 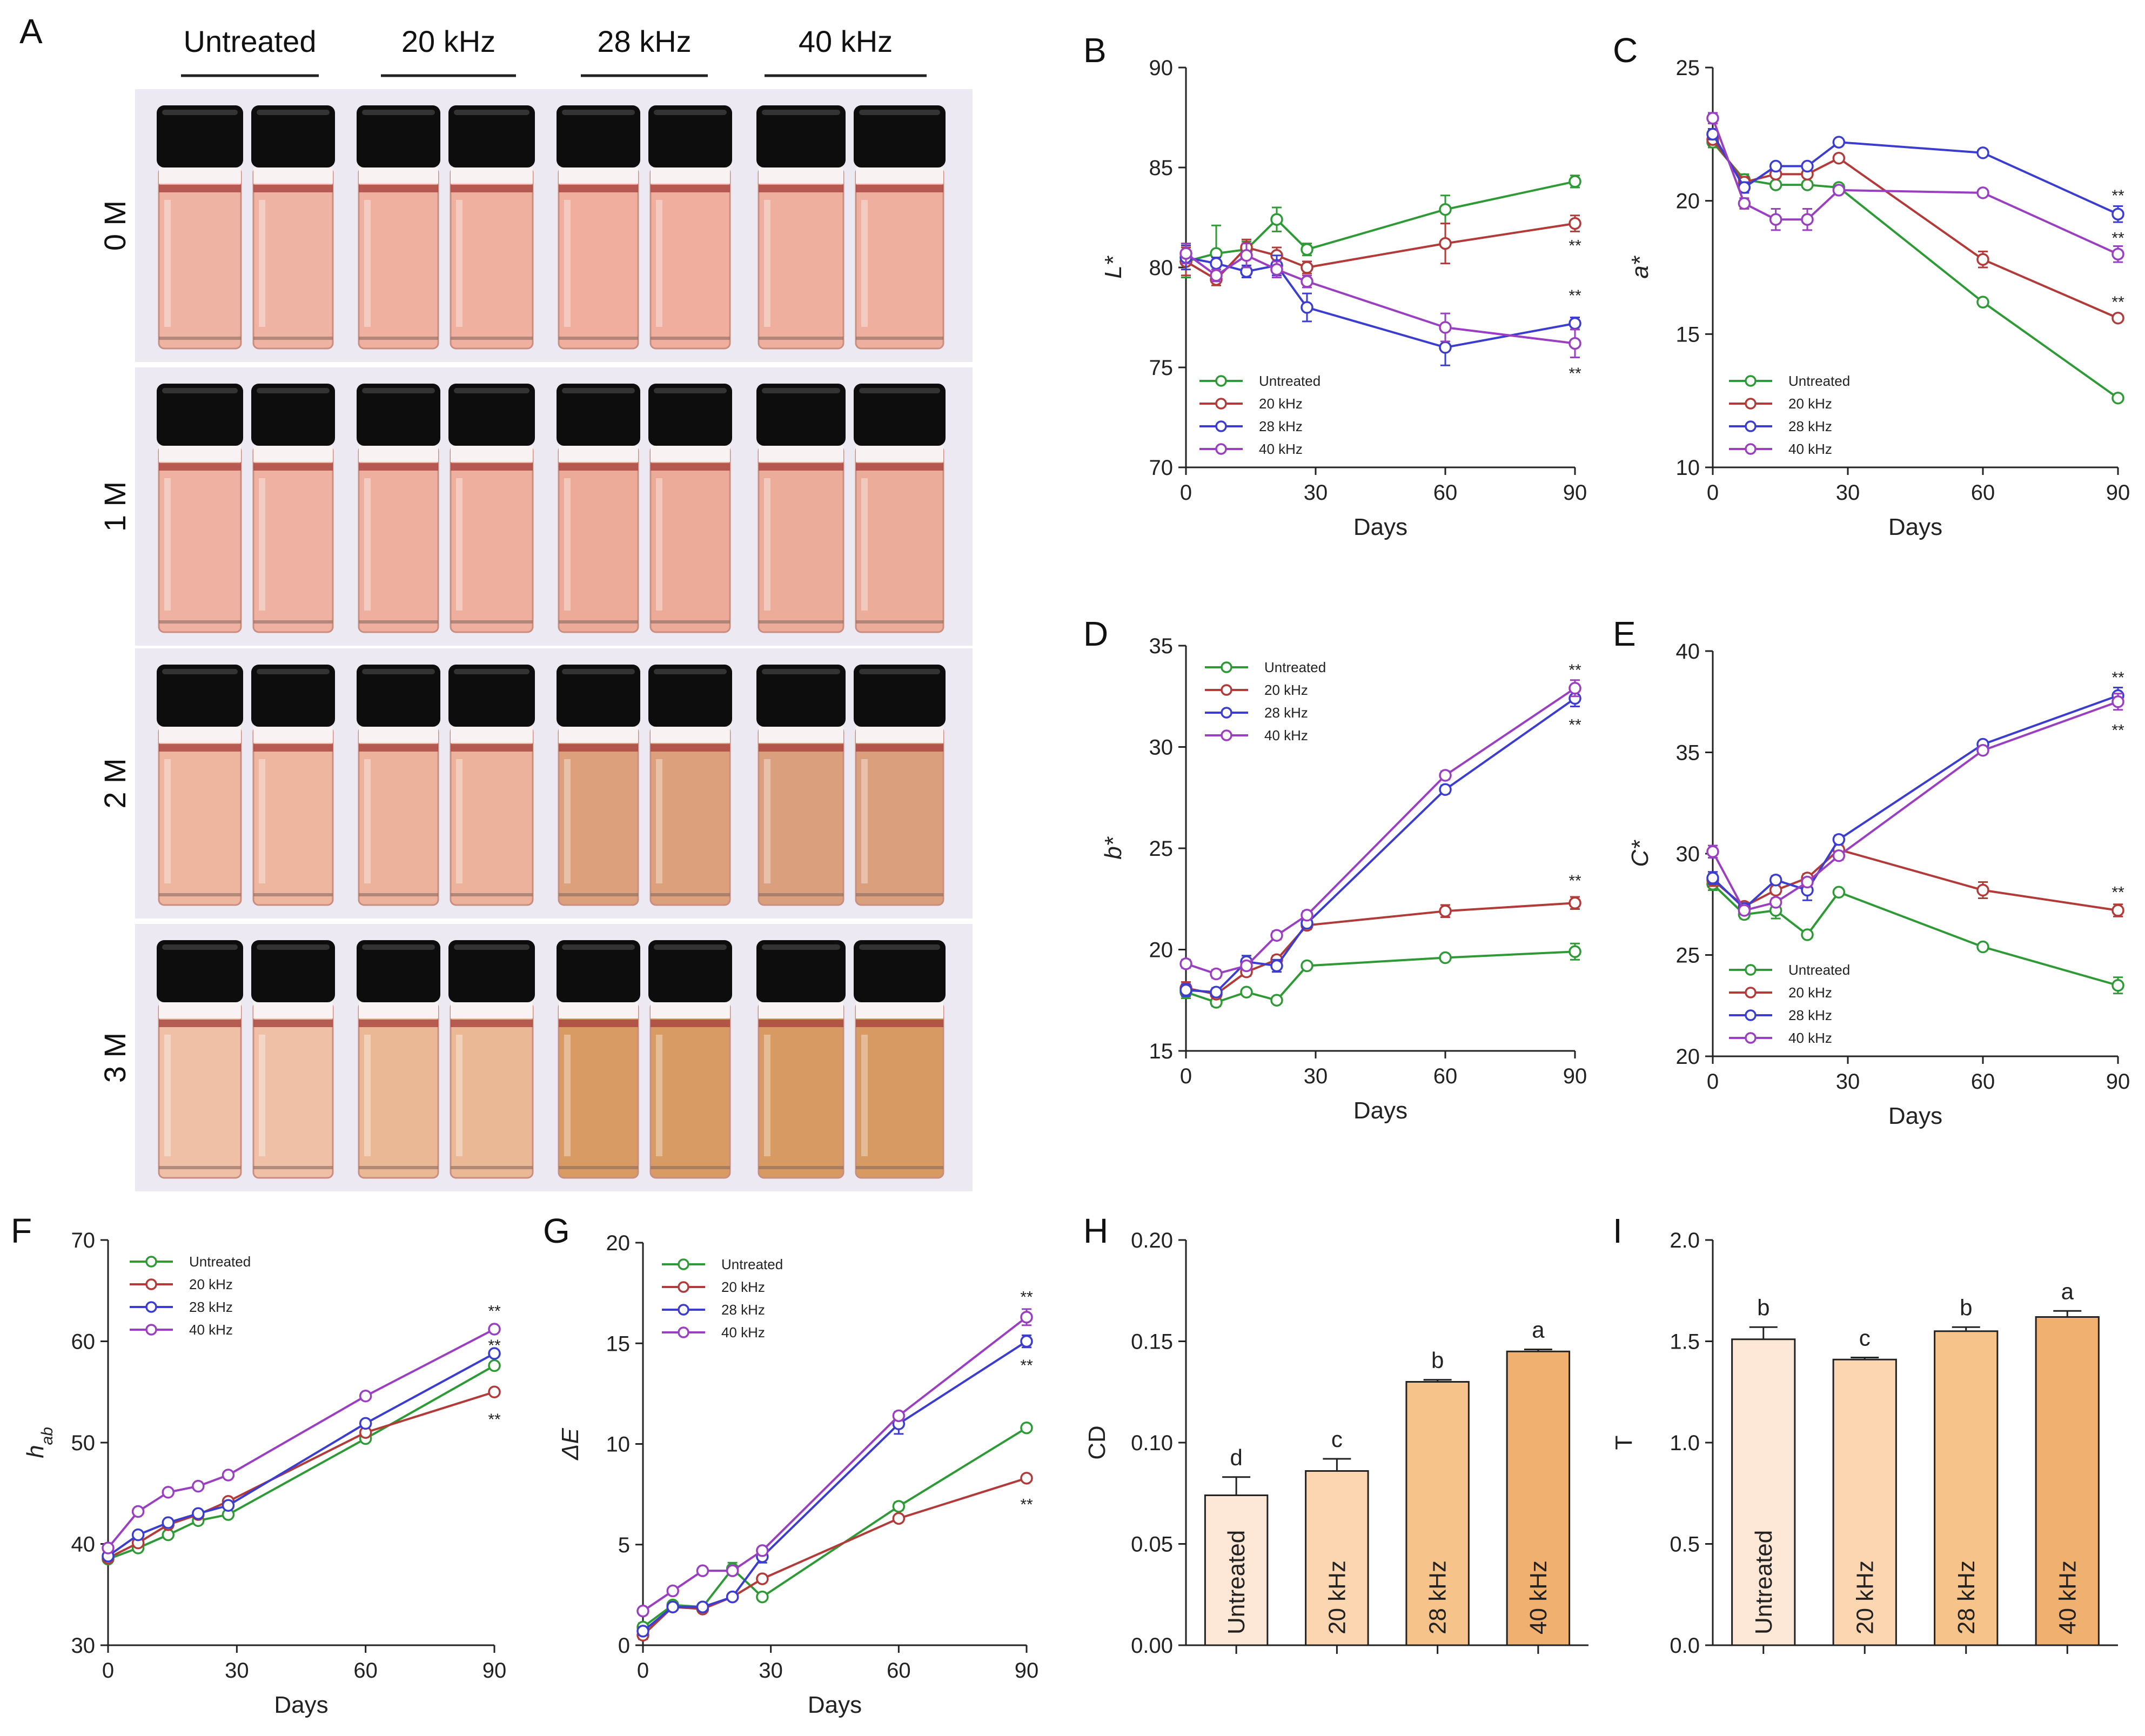 What do you see at coordinates (1161, 368) in the screenshot?
I see `y-tick-label: 75` at bounding box center [1161, 368].